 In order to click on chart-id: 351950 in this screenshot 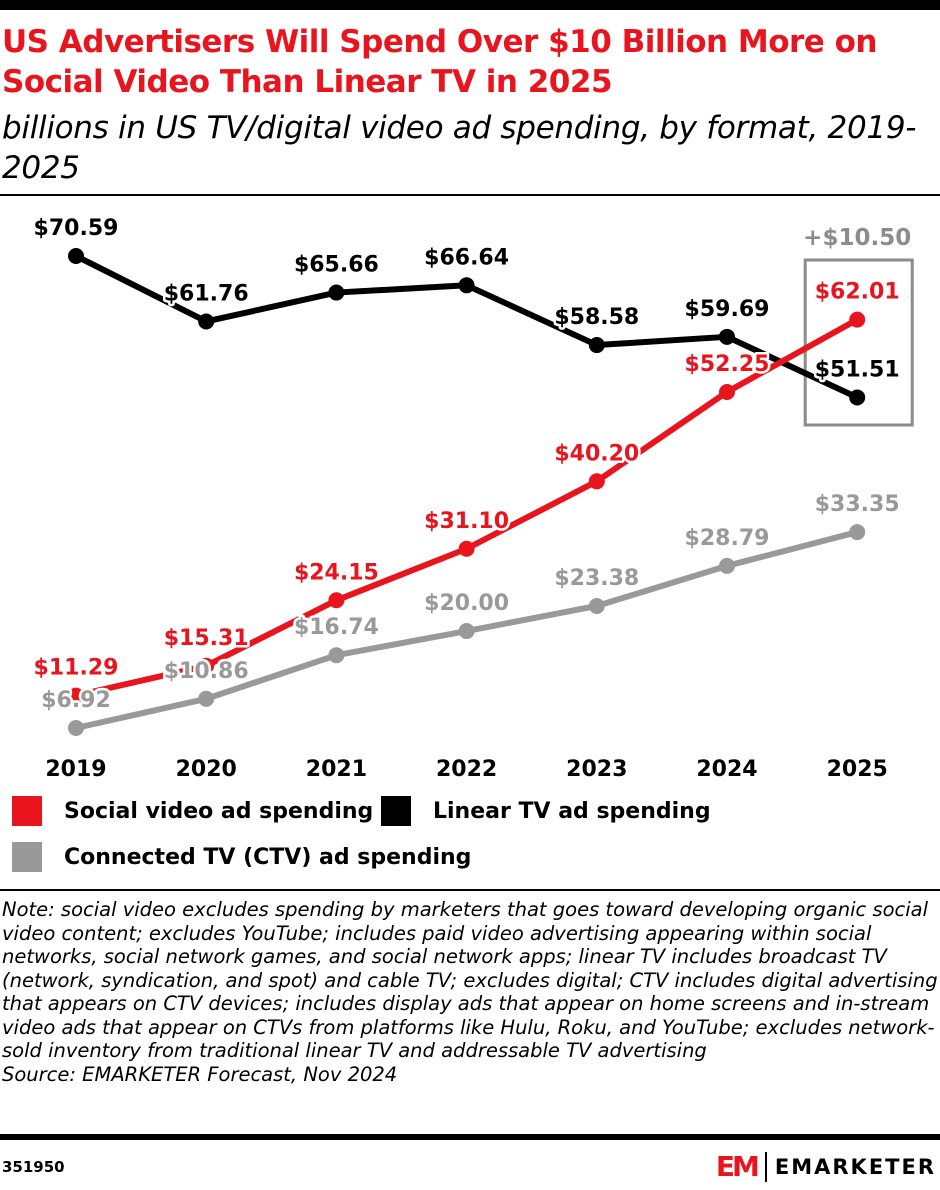, I will do `click(33, 1167)`.